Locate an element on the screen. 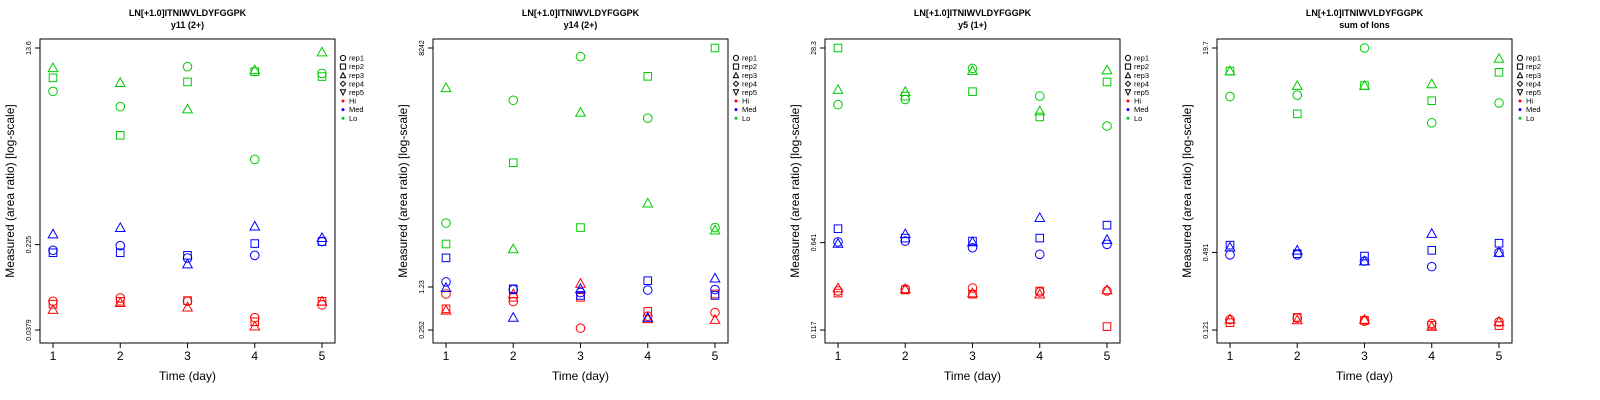  legend-dot-icon is located at coordinates (343, 118).